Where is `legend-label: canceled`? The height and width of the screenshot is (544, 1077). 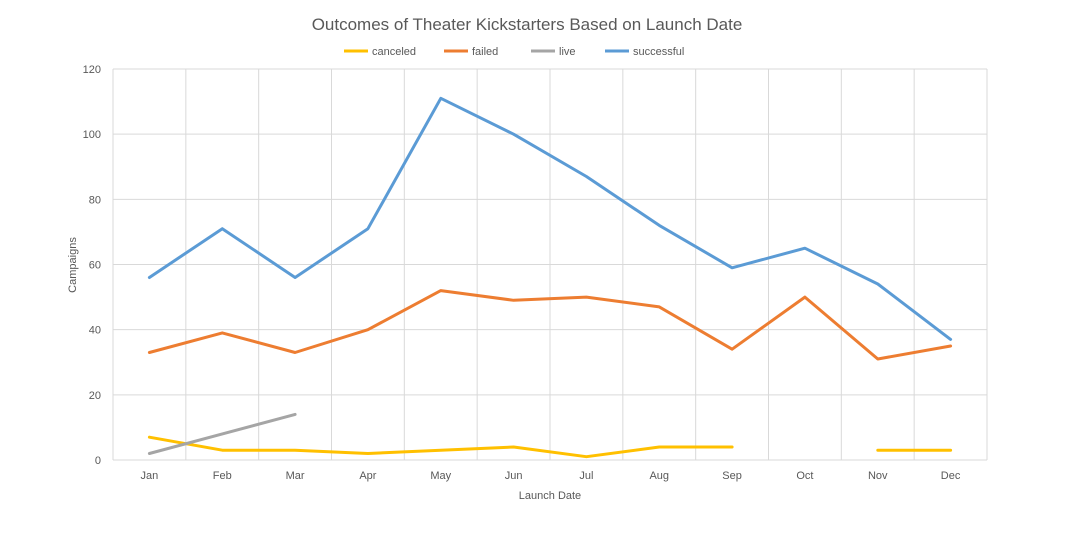
legend-label: canceled is located at coordinates (394, 52).